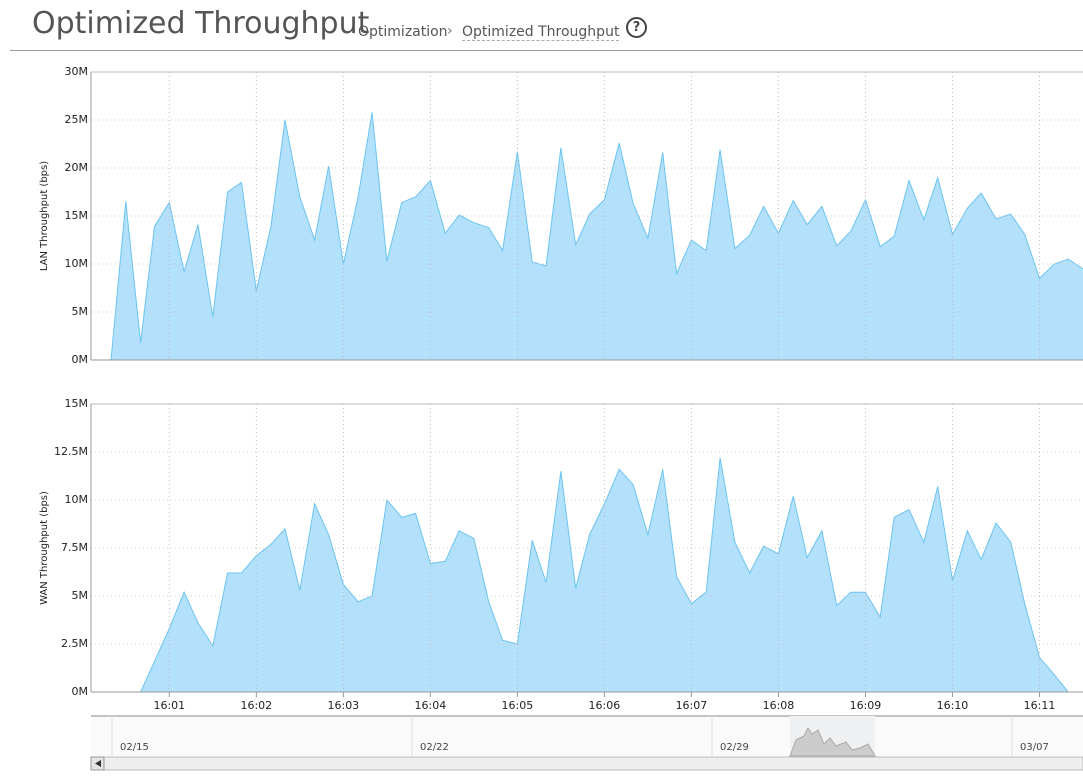 The image size is (1083, 782). I want to click on breadcrumb-current: Optimized Throughput, so click(541, 32).